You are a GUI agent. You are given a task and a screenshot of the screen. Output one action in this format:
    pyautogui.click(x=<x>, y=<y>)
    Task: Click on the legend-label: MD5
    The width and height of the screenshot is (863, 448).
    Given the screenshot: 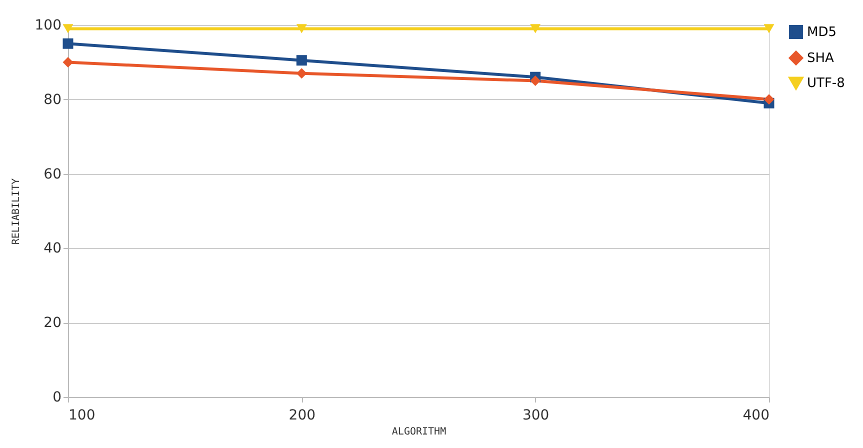 What is the action you would take?
    pyautogui.click(x=821, y=32)
    